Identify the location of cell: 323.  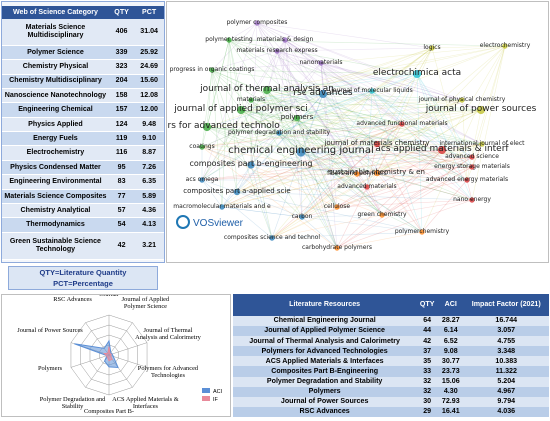
(121, 67).